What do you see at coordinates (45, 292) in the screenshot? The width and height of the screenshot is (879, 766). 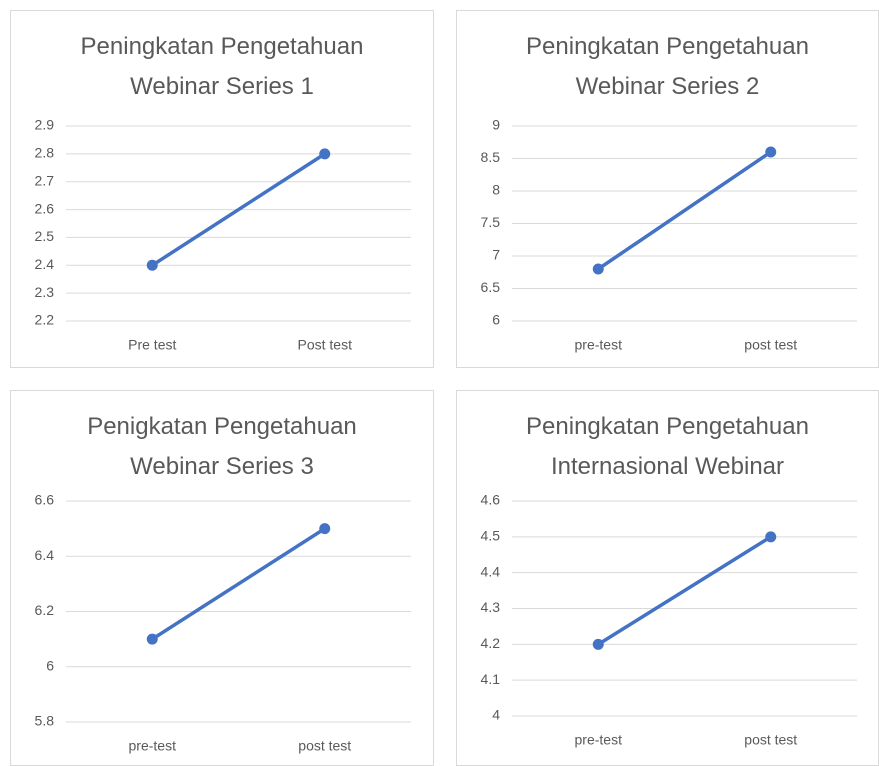 I see `y-tick-label: 2.3` at bounding box center [45, 292].